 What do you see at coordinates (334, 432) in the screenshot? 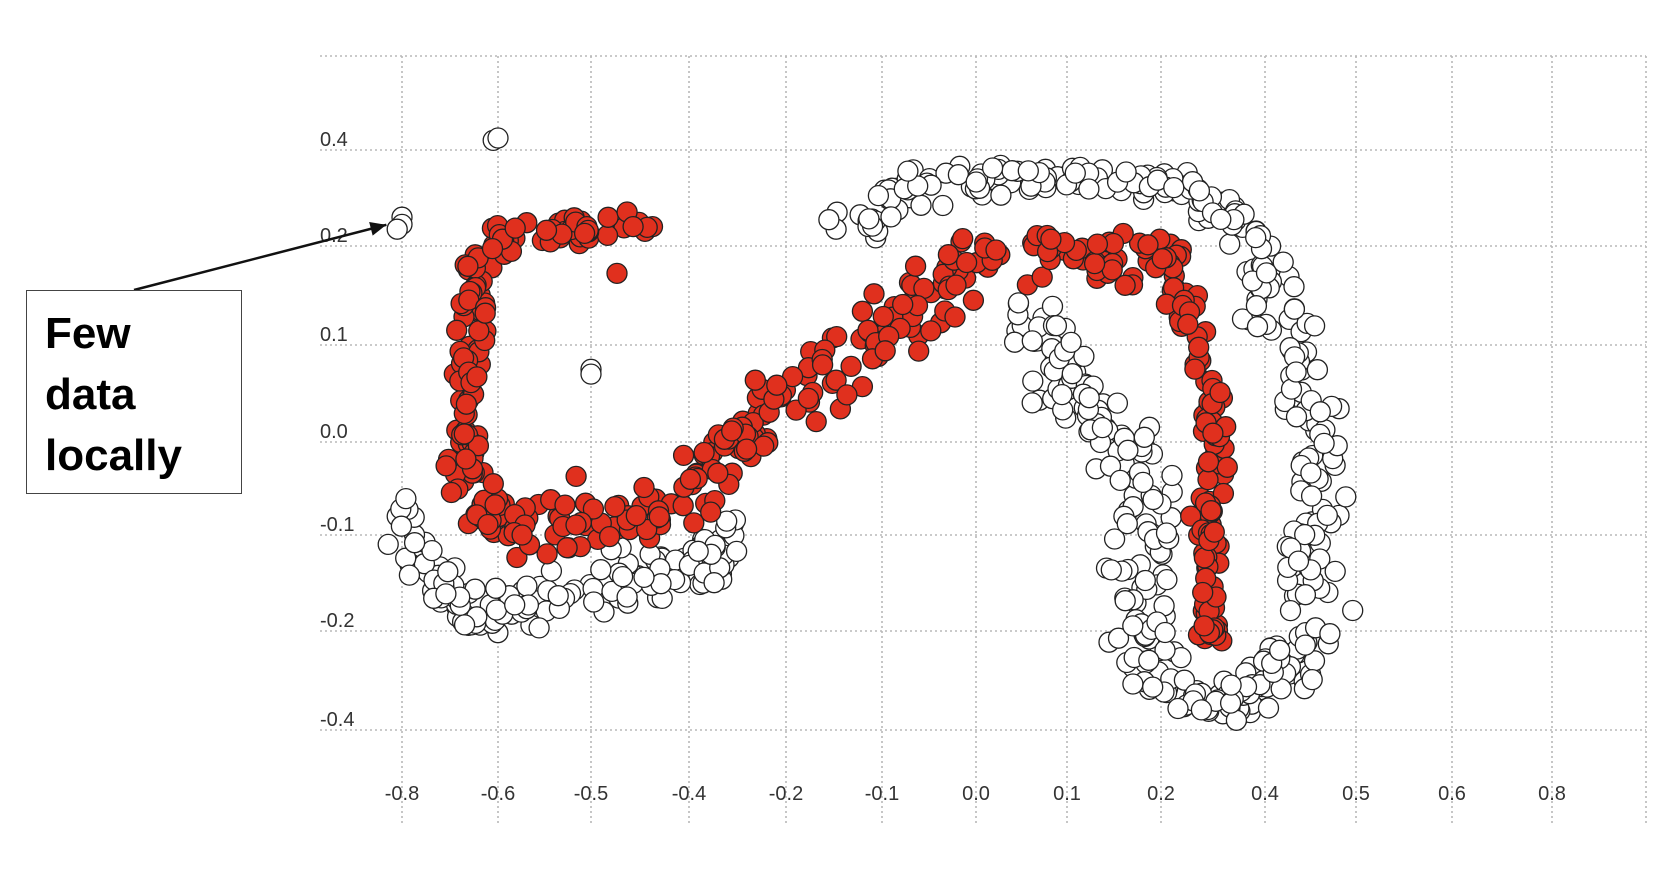
I see `y-tick-label: 0.0` at bounding box center [334, 432].